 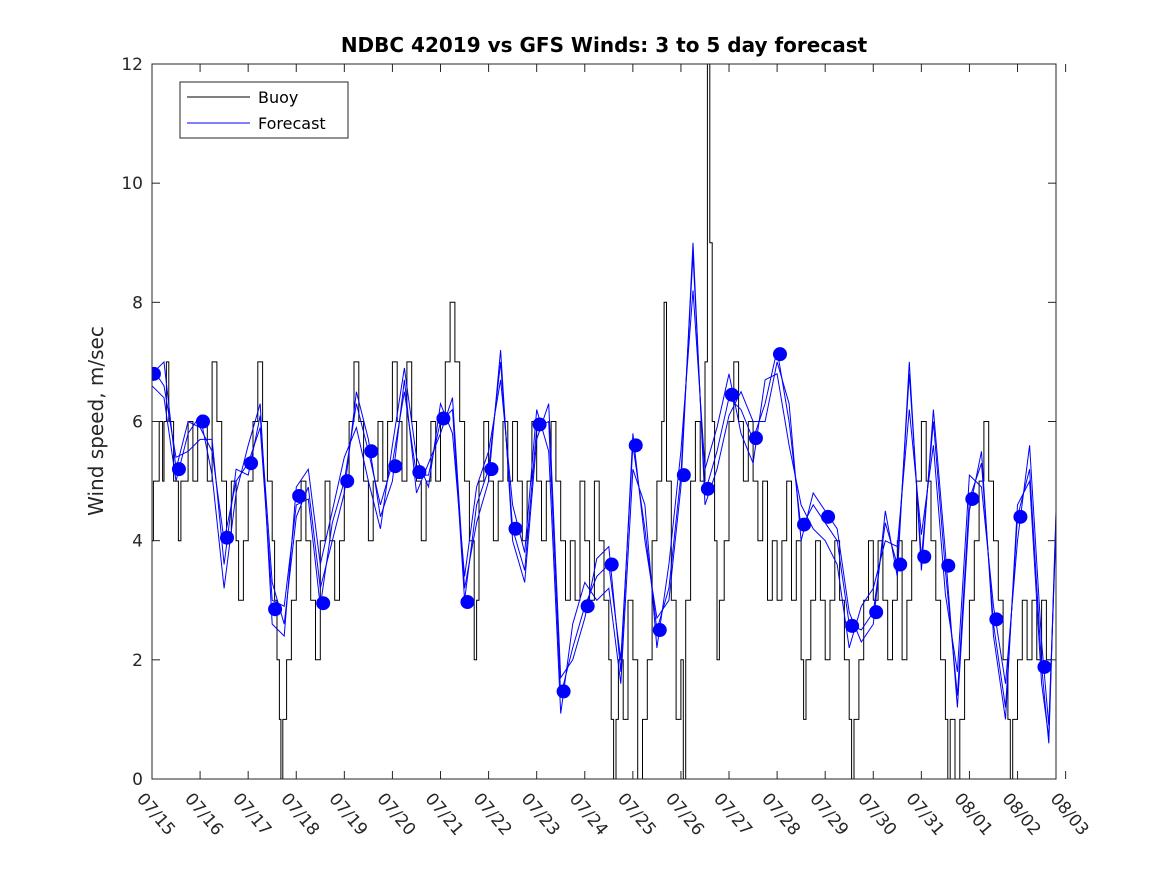 What do you see at coordinates (780, 814) in the screenshot?
I see `x-tick-label: 07/28` at bounding box center [780, 814].